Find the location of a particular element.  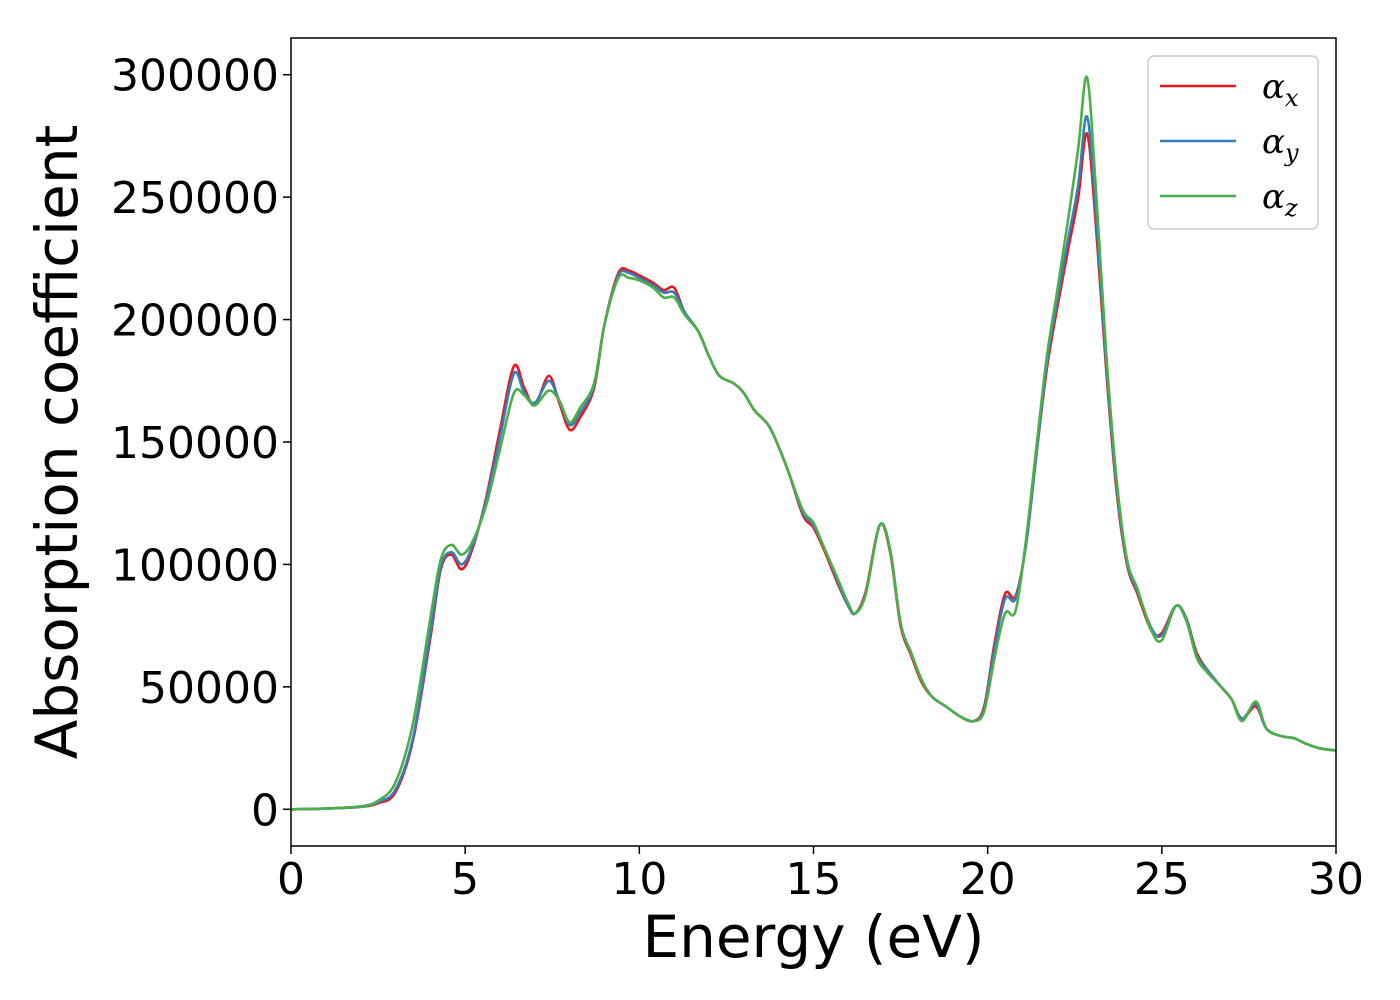

legend-label-x: αx is located at coordinates (1280, 89).